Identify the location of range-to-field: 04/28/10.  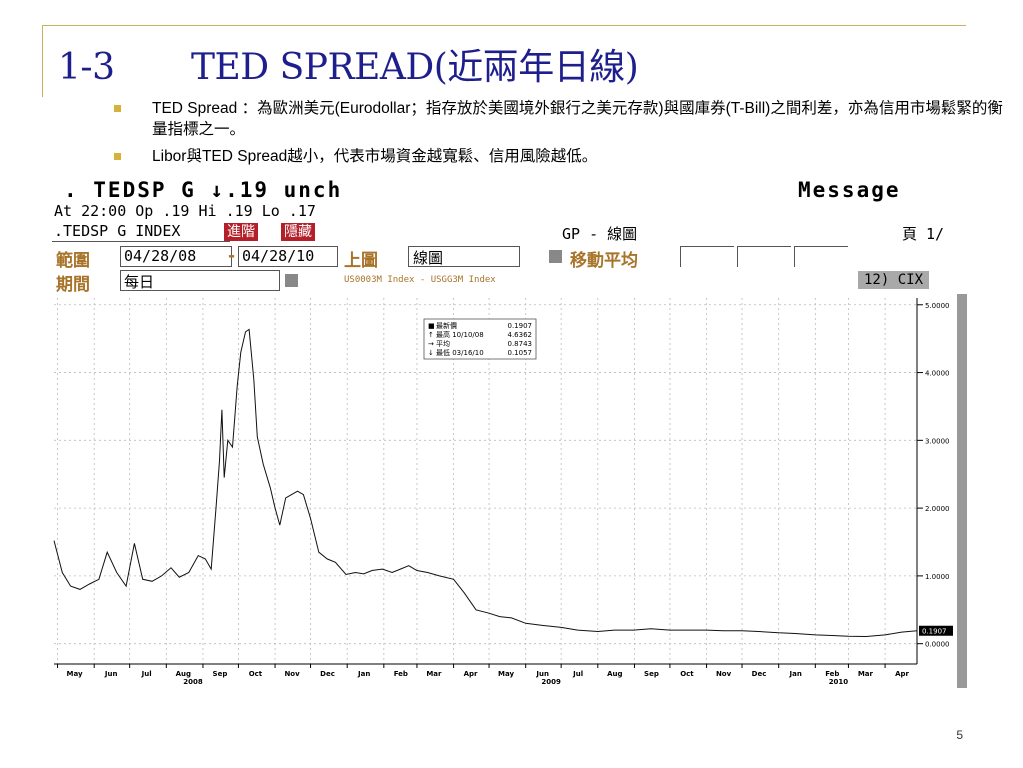
(288, 256).